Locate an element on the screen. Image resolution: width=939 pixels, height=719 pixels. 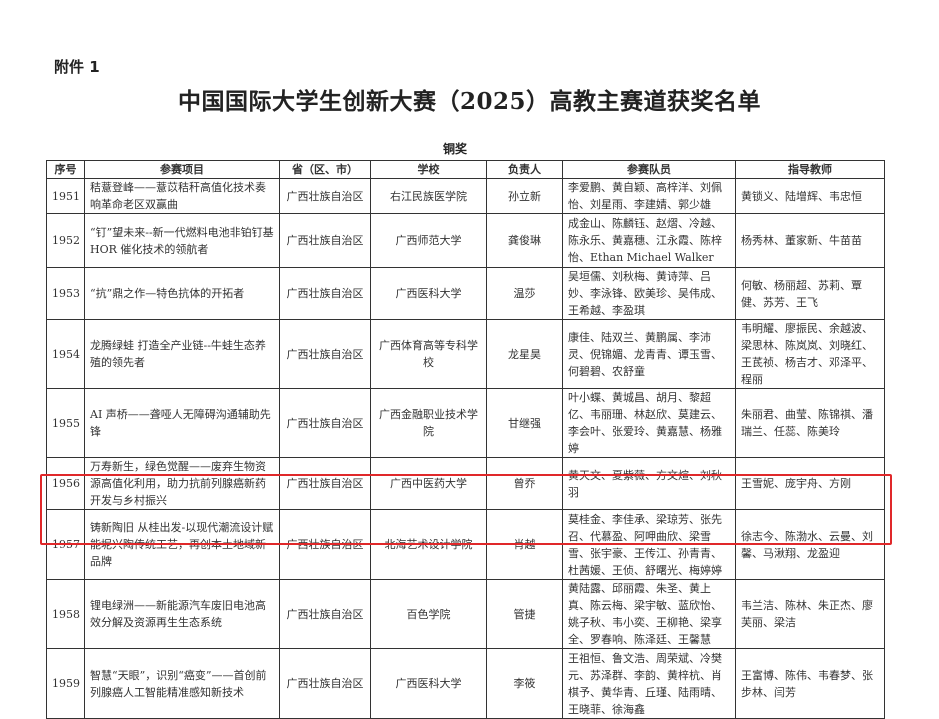
cell-teachers: 杨秀林、董家新、牛苗苗 is located at coordinates (810, 240).